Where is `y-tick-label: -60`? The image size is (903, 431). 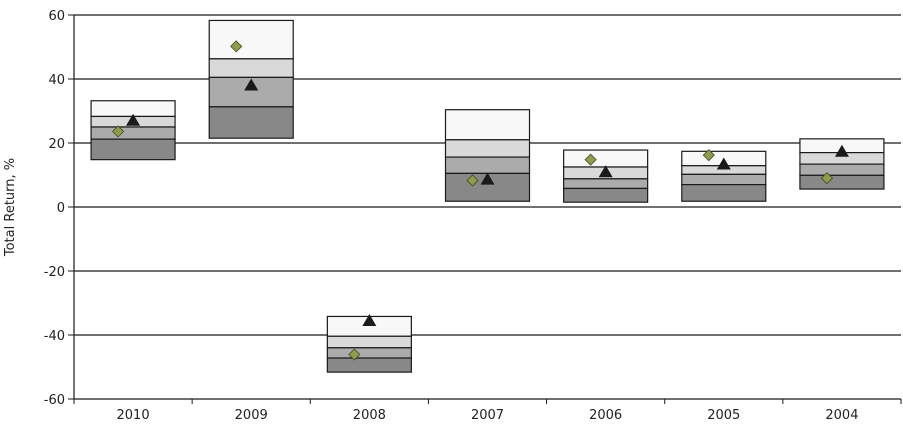 y-tick-label: -60 is located at coordinates (54, 400).